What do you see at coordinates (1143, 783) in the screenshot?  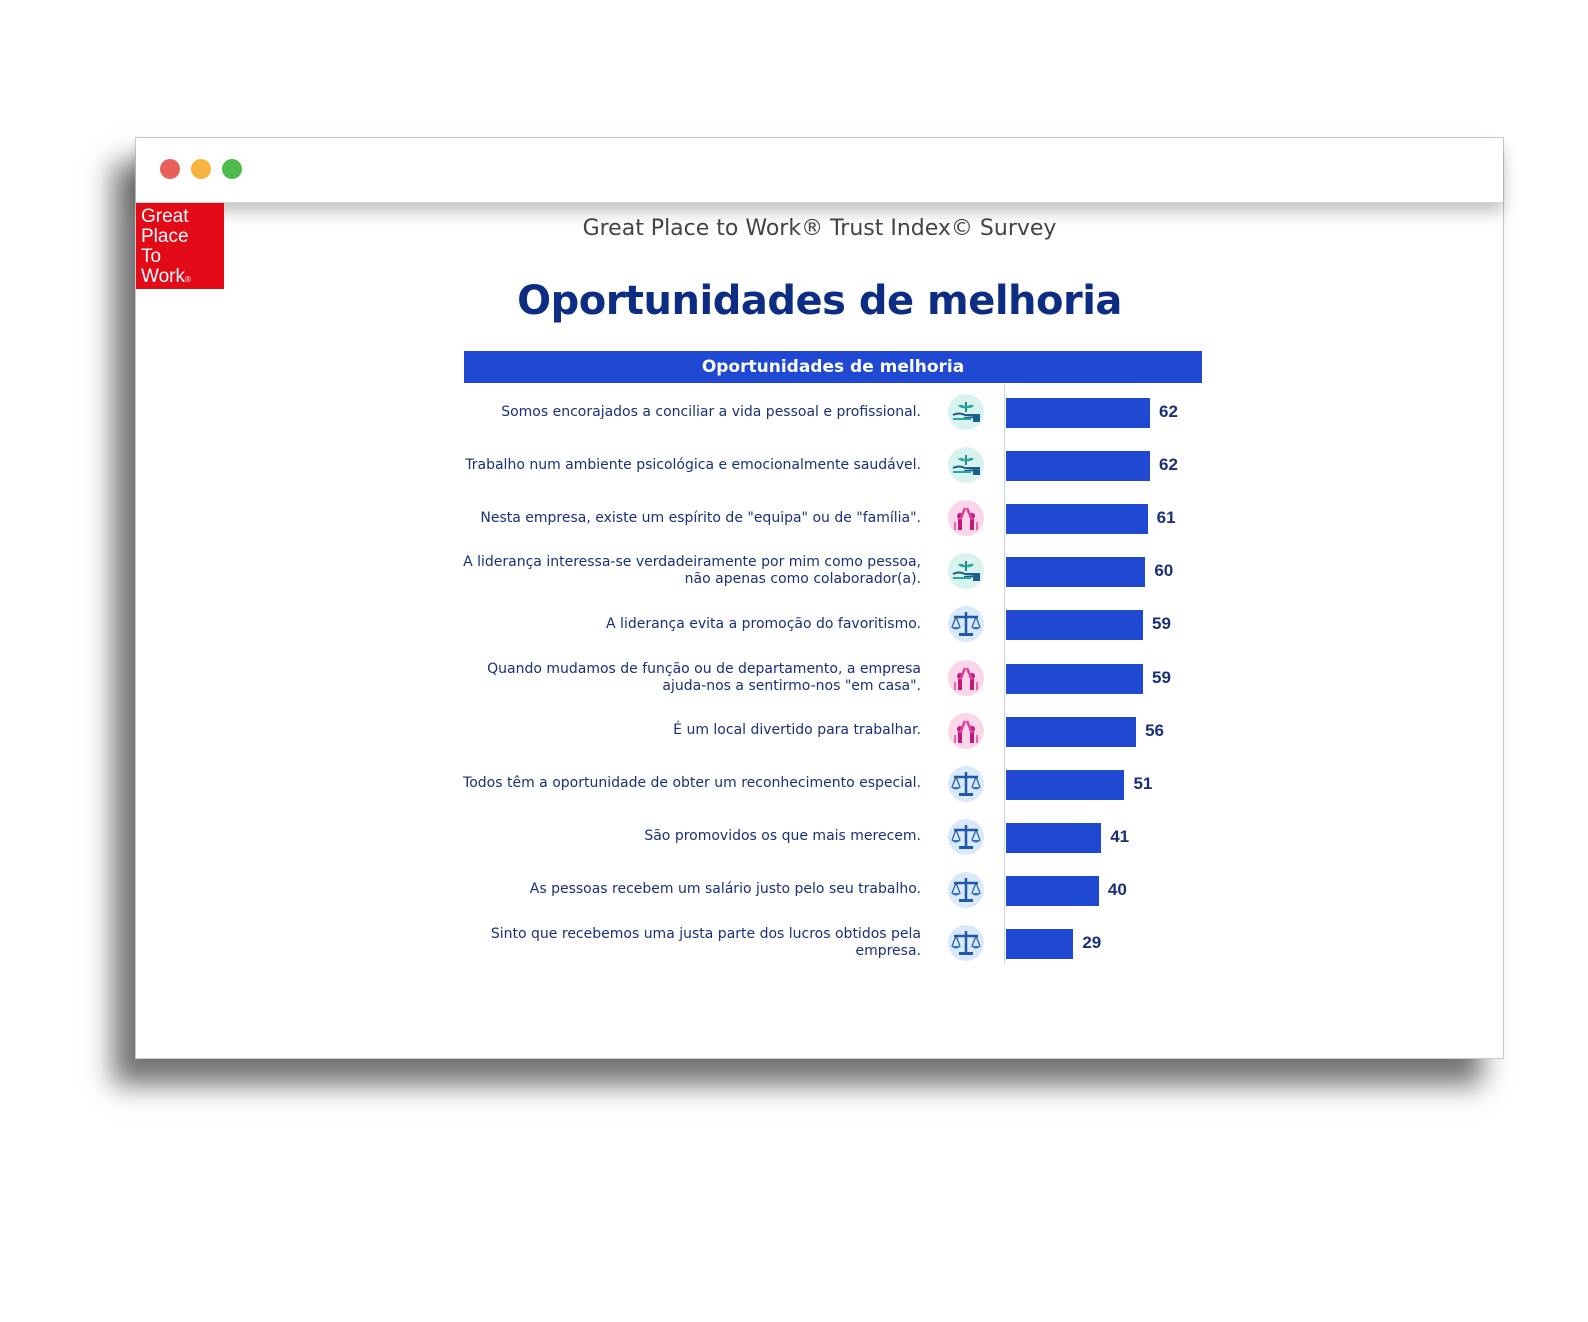 I see `bar-value-label: 51` at bounding box center [1143, 783].